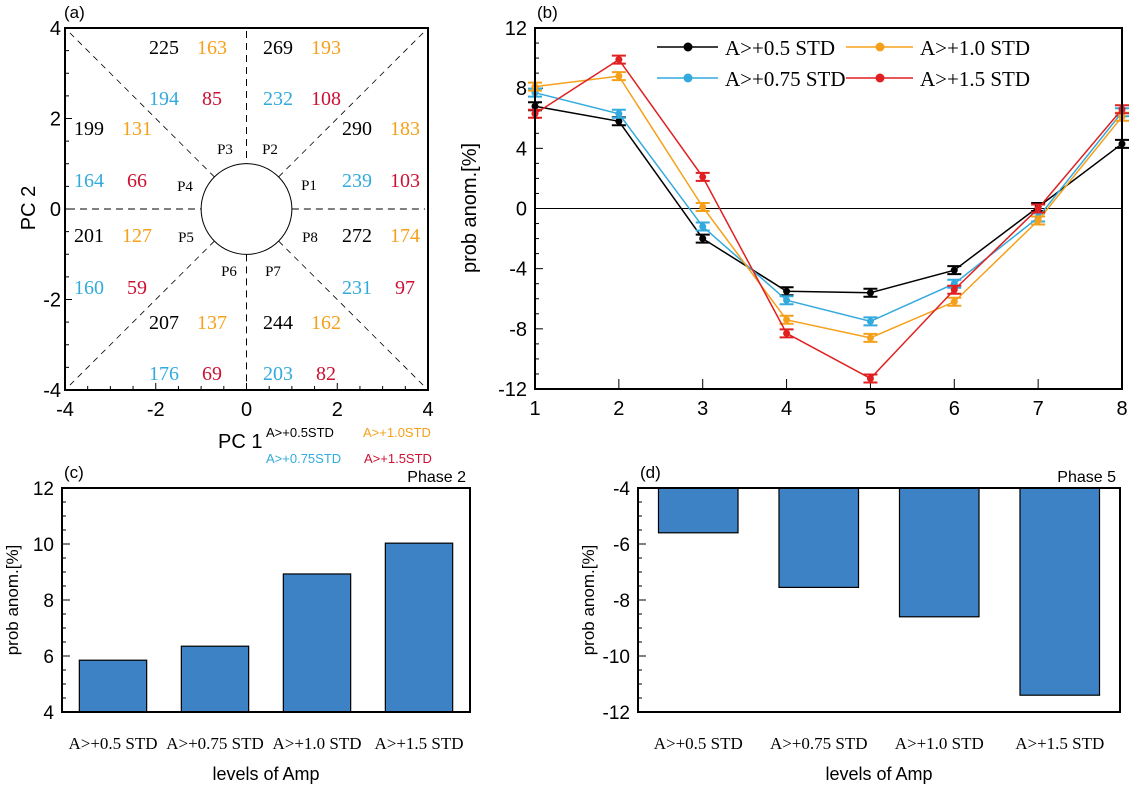 Image resolution: width=1129 pixels, height=785 pixels. Describe the element at coordinates (137, 288) in the screenshot. I see `count-label: 59` at that location.